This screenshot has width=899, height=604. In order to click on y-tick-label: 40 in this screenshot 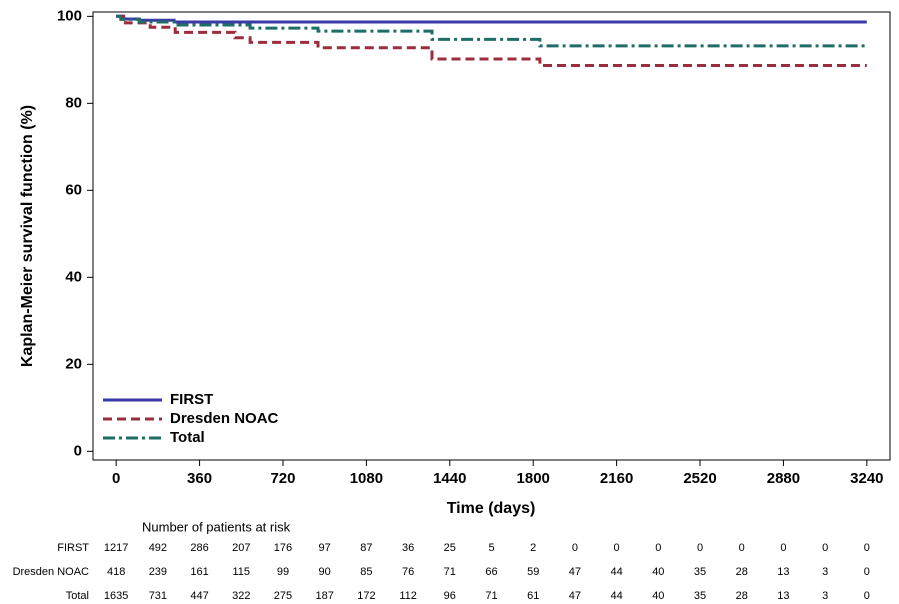, I will do `click(73, 276)`.